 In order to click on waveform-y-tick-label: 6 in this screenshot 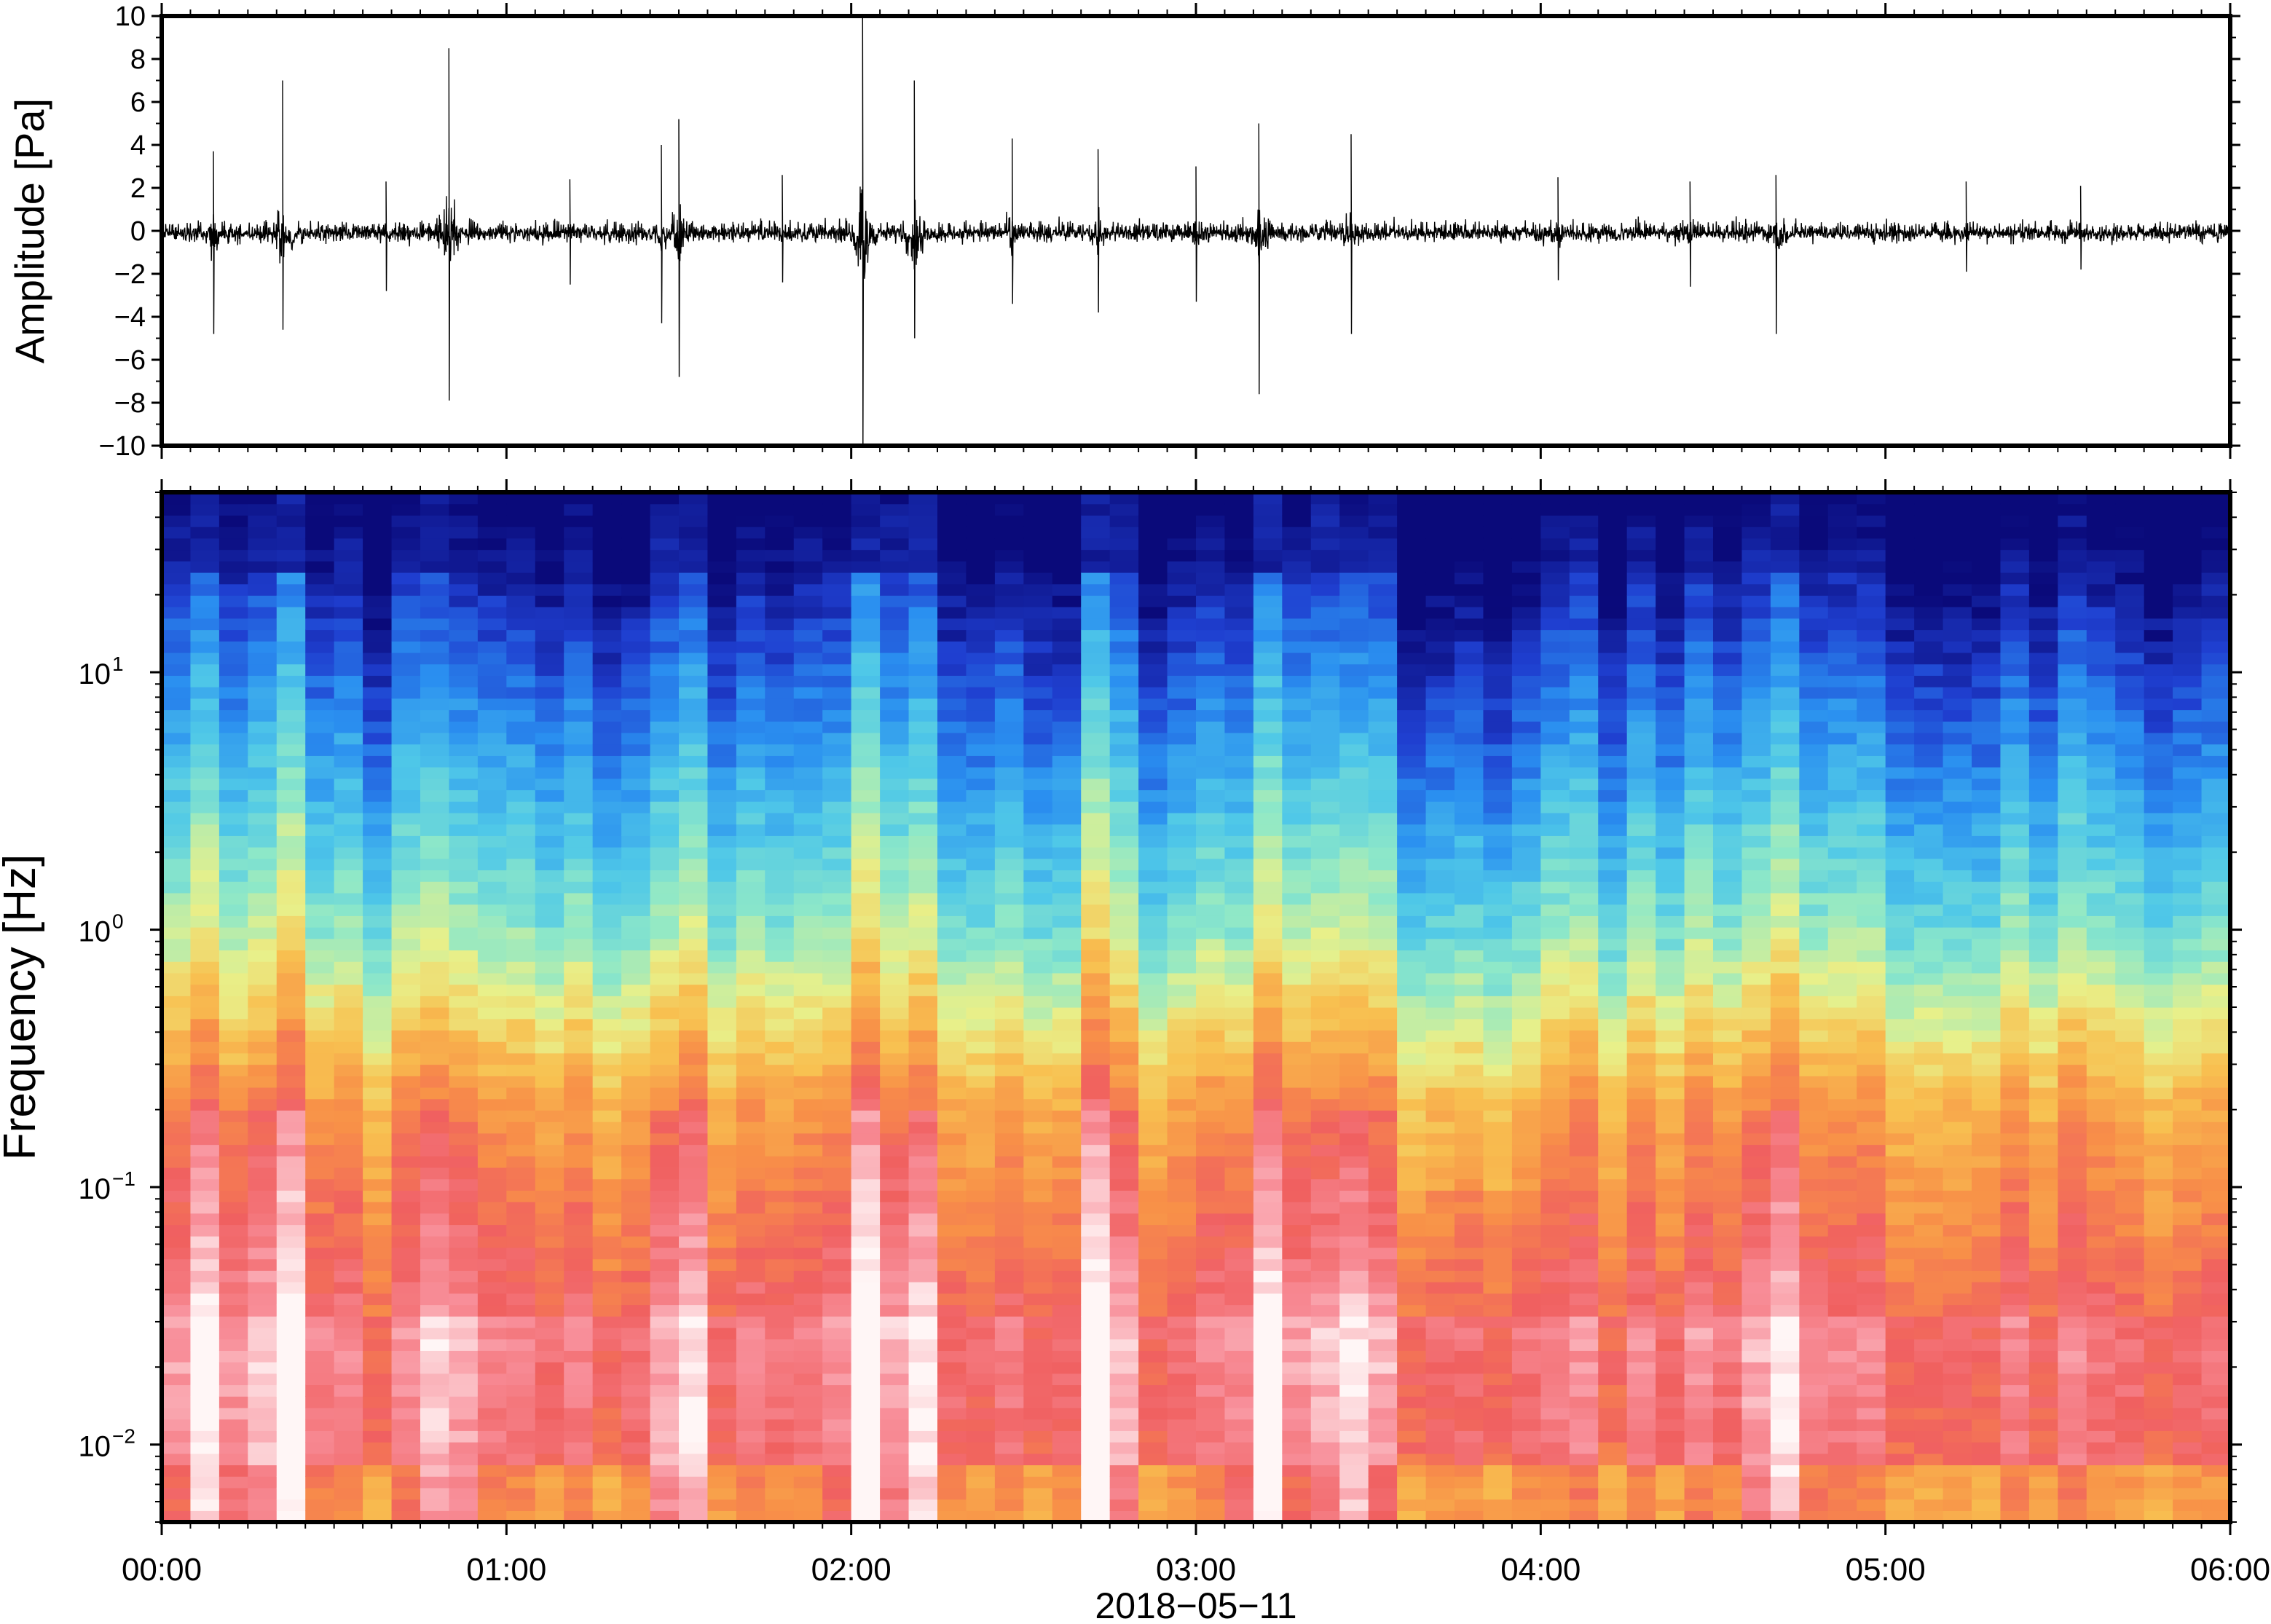, I will do `click(138, 102)`.